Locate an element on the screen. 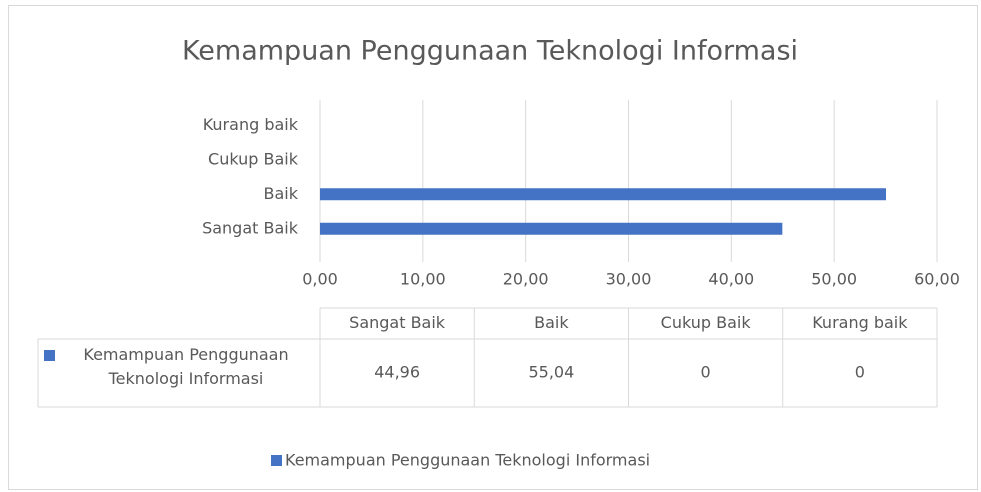 This screenshot has height=492, width=981. table-cell: 44,96 is located at coordinates (397, 372).